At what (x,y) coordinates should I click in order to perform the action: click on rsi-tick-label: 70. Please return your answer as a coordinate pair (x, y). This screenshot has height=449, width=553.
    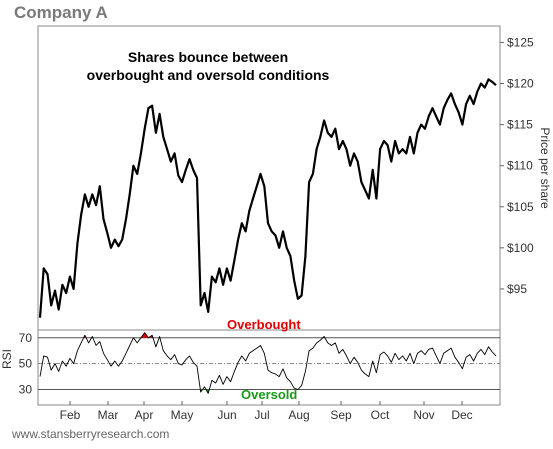
    Looking at the image, I should click on (26, 338).